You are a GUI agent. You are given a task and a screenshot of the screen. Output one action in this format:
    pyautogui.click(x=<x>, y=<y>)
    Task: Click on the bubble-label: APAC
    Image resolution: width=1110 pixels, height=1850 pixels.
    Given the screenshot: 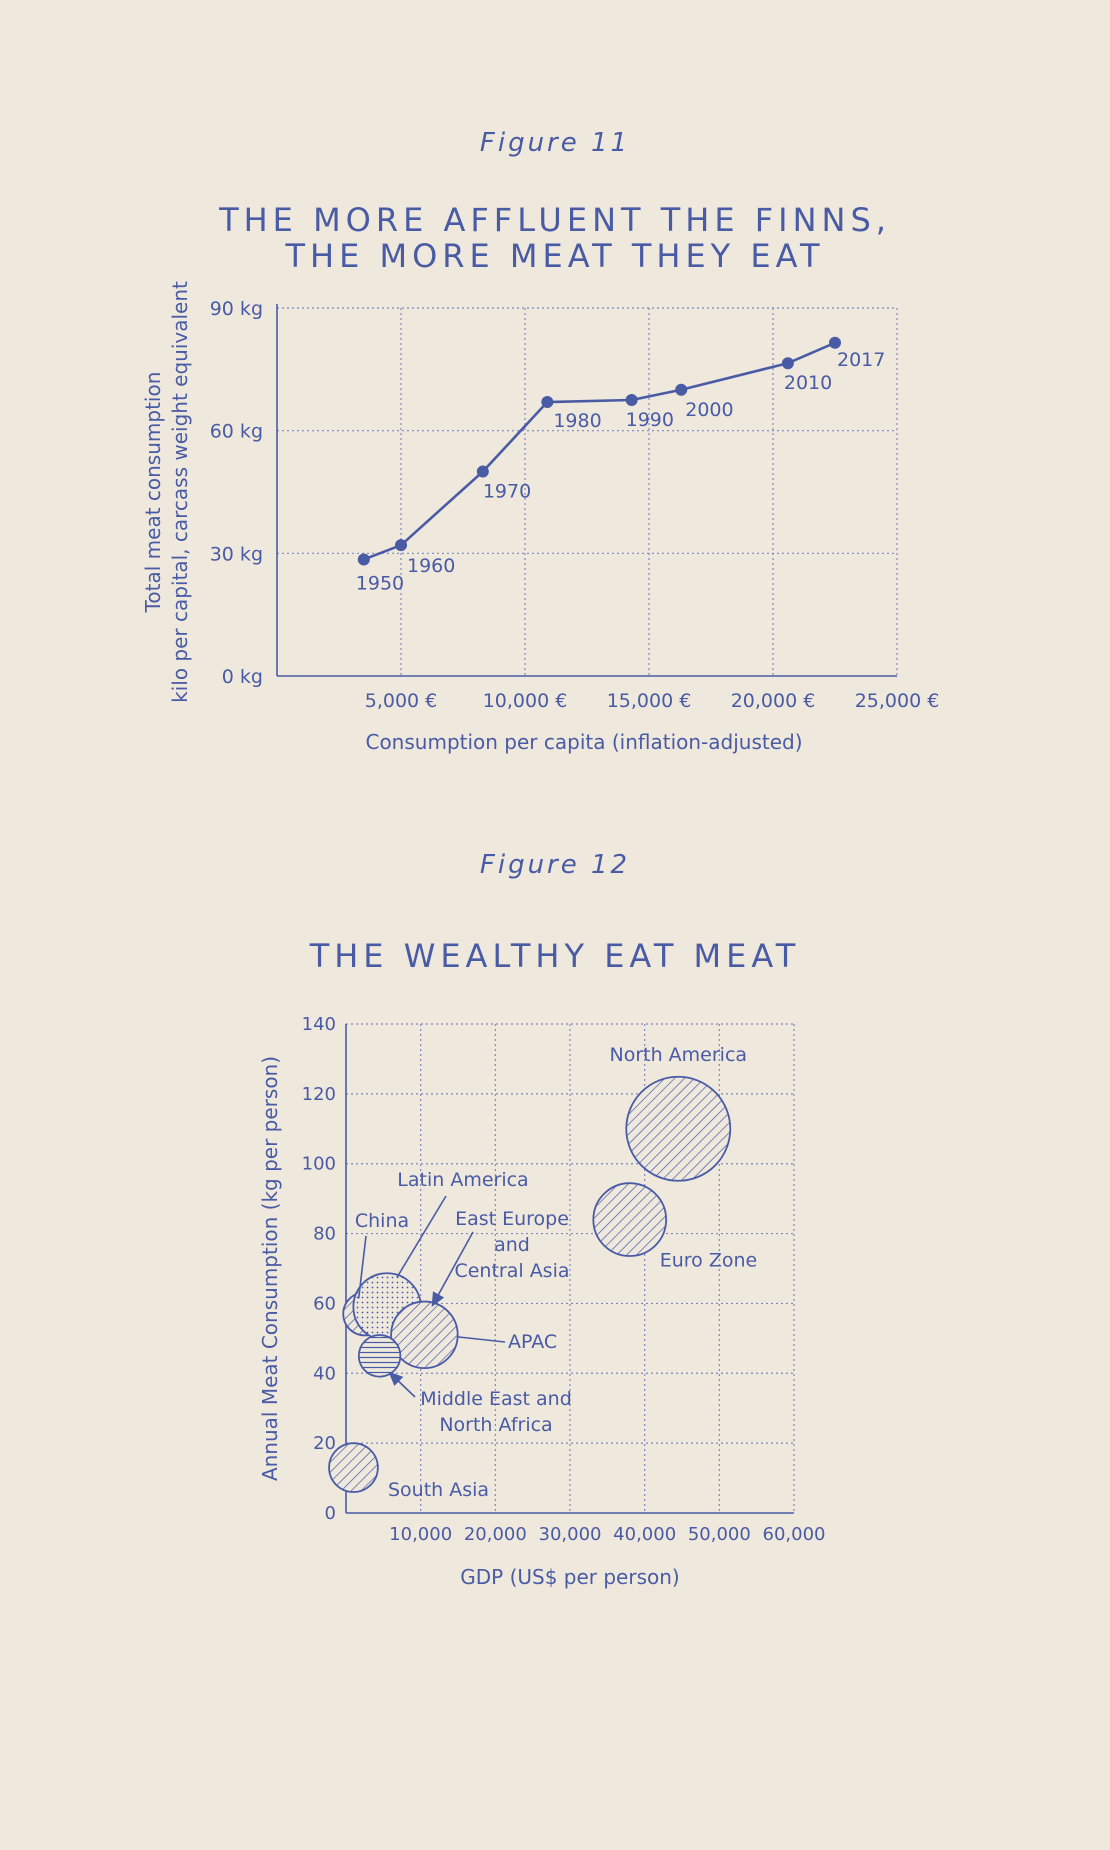 What is the action you would take?
    pyautogui.click(x=532, y=1342)
    